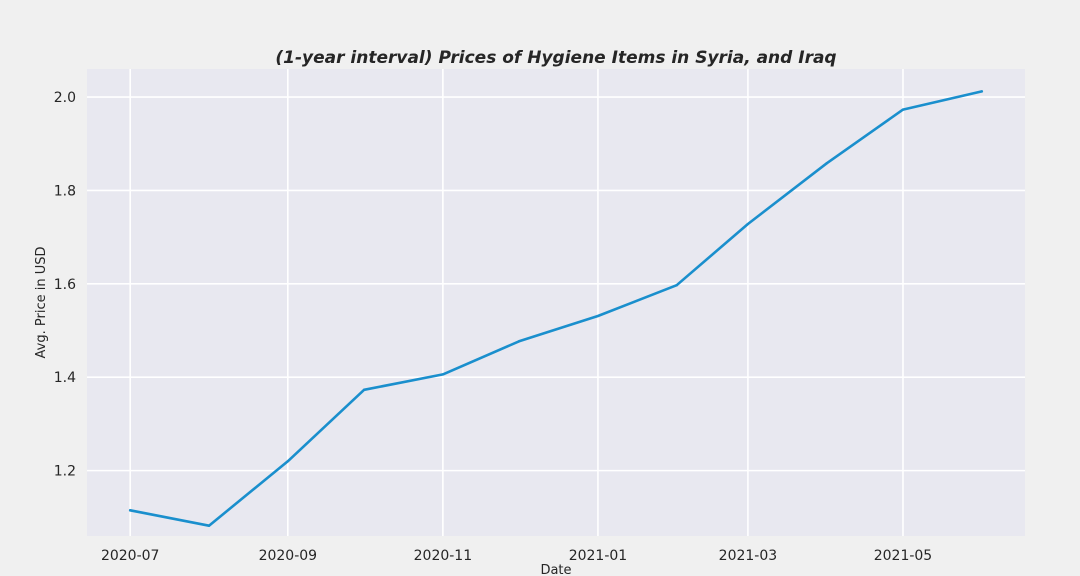 The image size is (1080, 576). Describe the element at coordinates (65, 98) in the screenshot. I see `y-tick-label: 2.0` at that location.